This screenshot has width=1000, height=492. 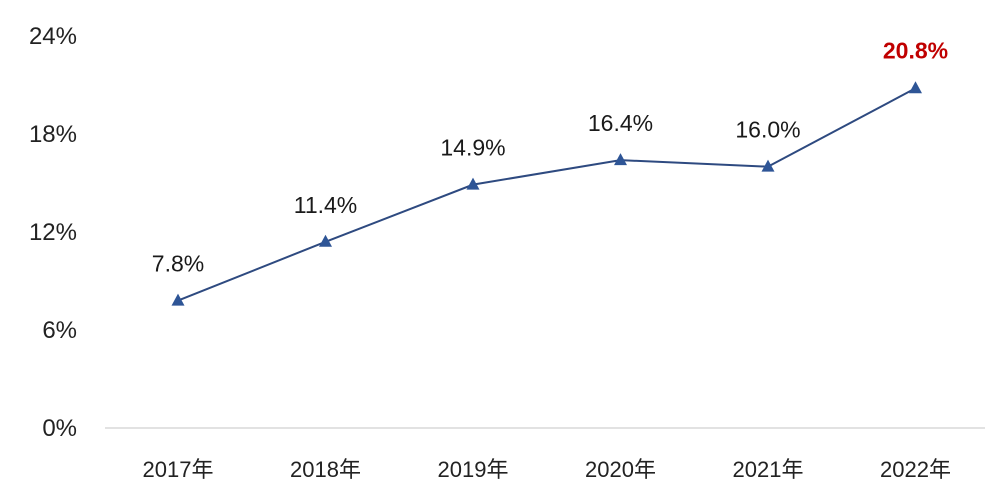 I want to click on y-tick-label: 18%, so click(x=53, y=134).